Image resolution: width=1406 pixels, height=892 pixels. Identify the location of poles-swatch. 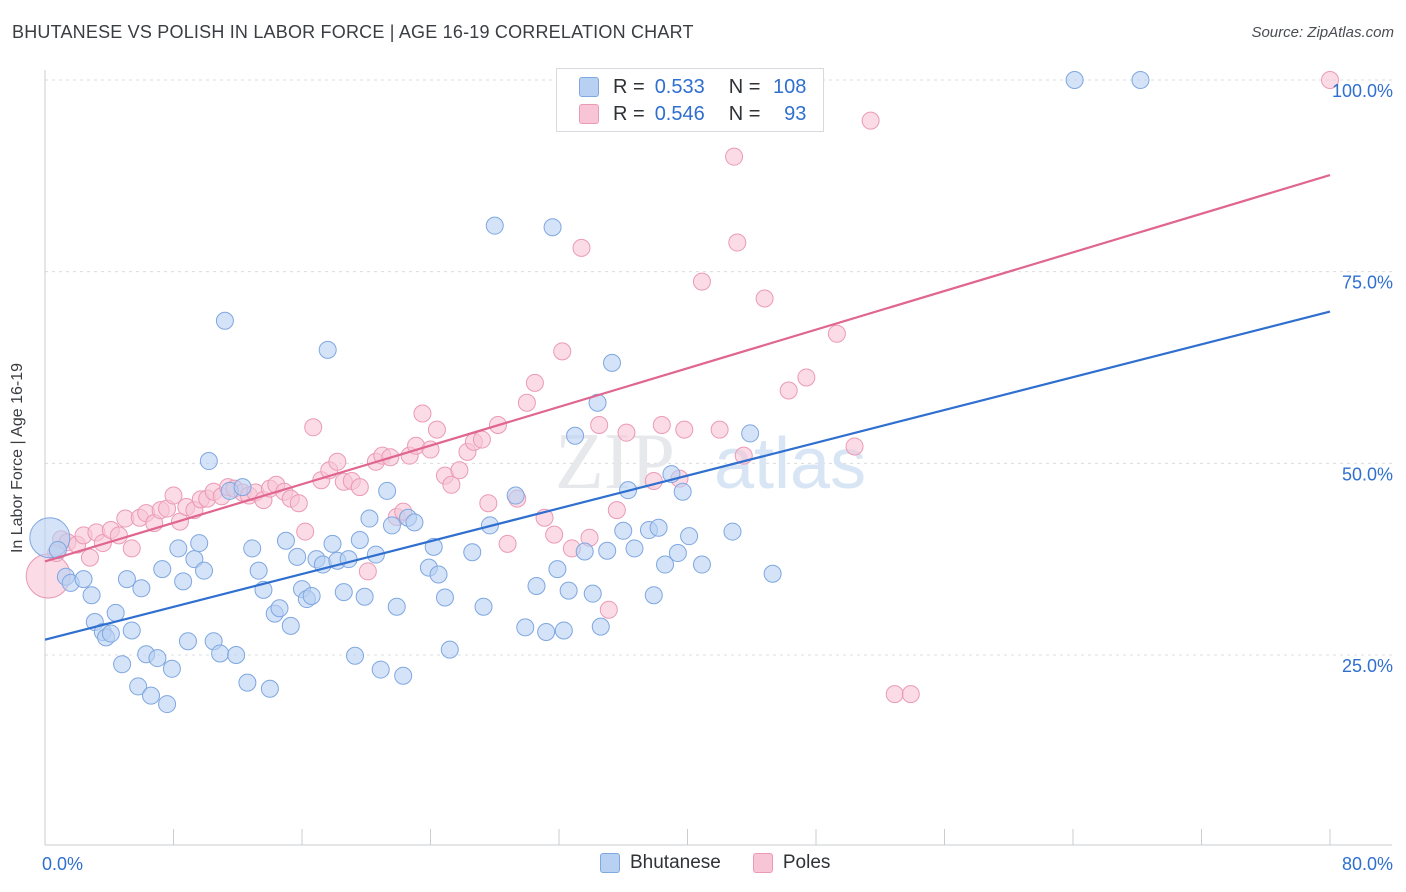
(762, 863).